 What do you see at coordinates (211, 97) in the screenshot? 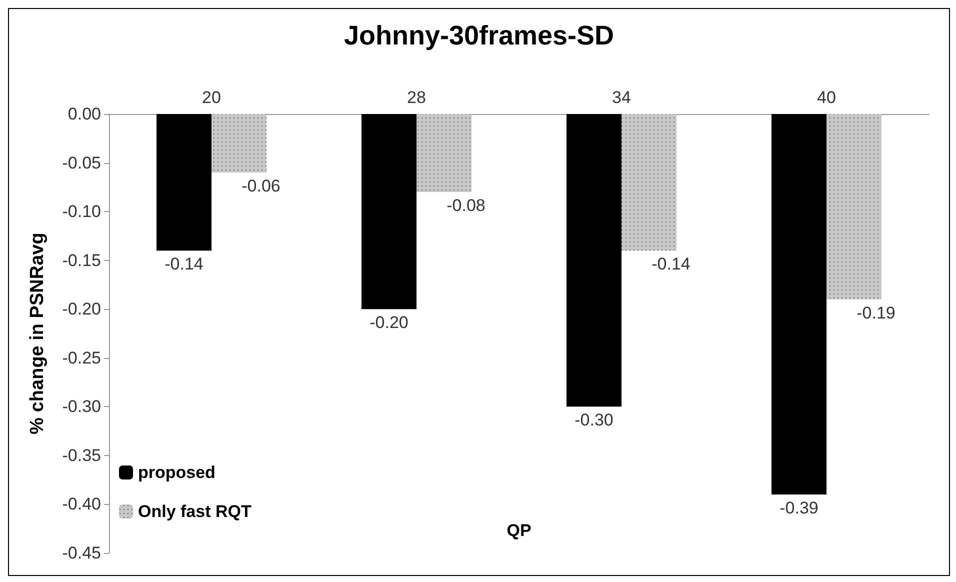
I see `x-tick-label: 20` at bounding box center [211, 97].